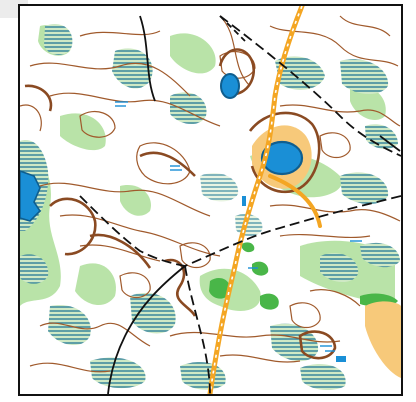 Image resolution: width=416 pixels, height=402 pixels. What do you see at coordinates (31, 196) in the screenshot?
I see `lake-west` at bounding box center [31, 196].